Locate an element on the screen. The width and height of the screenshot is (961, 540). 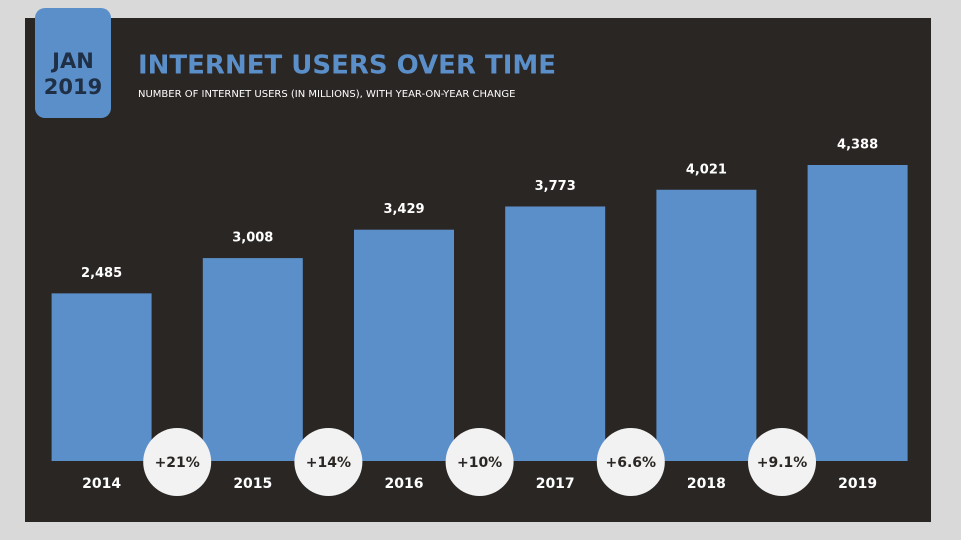
badge is located at coordinates (73, 63).